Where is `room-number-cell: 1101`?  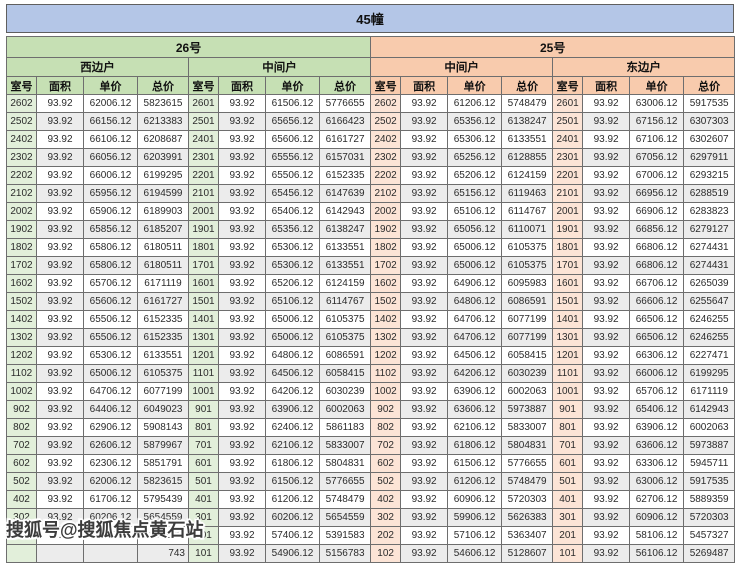
room-number-cell: 1101 is located at coordinates (203, 373).